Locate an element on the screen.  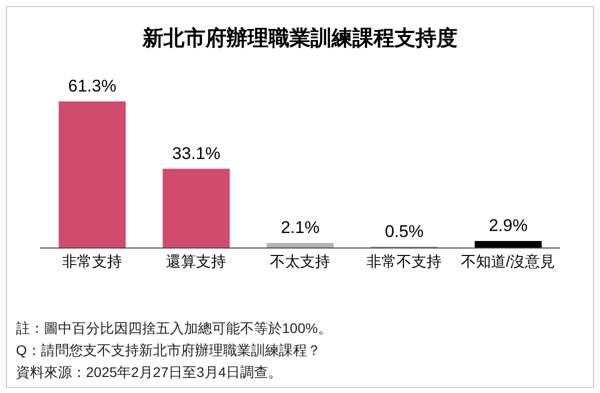
x-tick-label: 非常不支持 is located at coordinates (404, 262).